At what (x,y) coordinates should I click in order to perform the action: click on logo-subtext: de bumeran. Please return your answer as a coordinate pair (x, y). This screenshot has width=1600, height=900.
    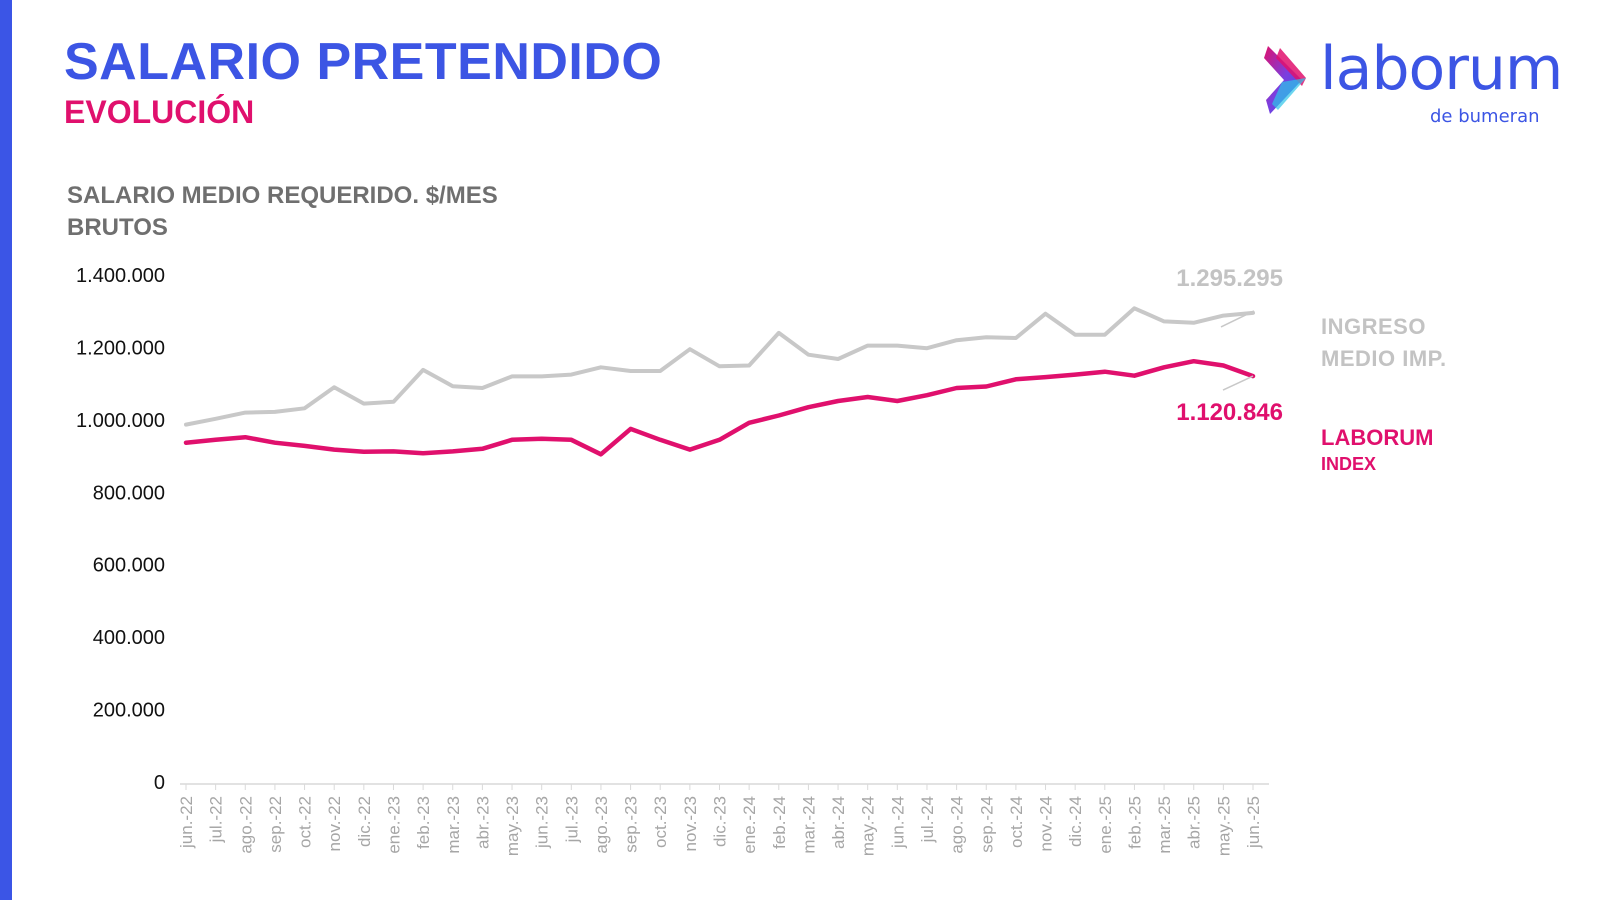
    Looking at the image, I should click on (1485, 116).